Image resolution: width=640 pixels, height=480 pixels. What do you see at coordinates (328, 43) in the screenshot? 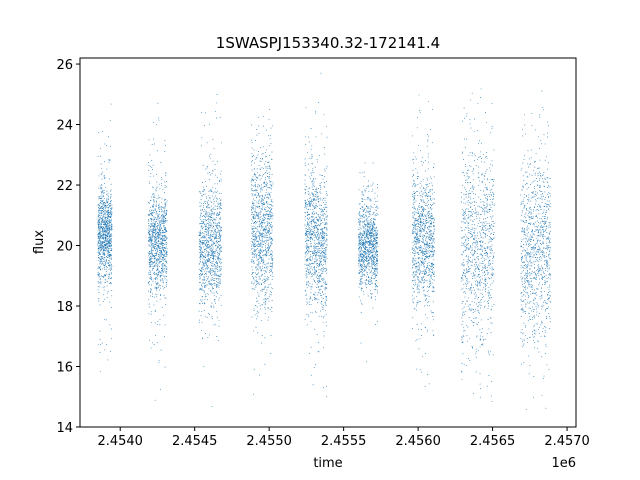
I see `chart-title: 1SWASPJ153340.32-172141.4` at bounding box center [328, 43].